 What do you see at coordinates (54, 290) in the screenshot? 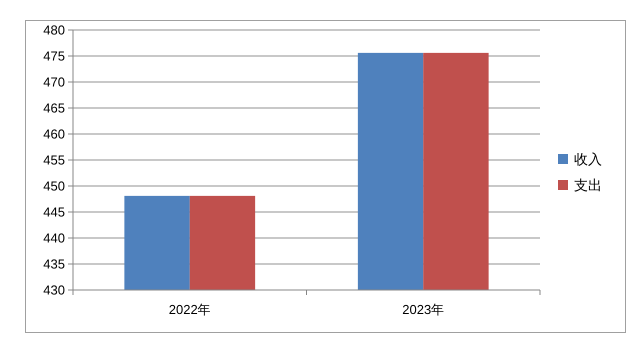
I see `y-tick-label: 430` at bounding box center [54, 290].